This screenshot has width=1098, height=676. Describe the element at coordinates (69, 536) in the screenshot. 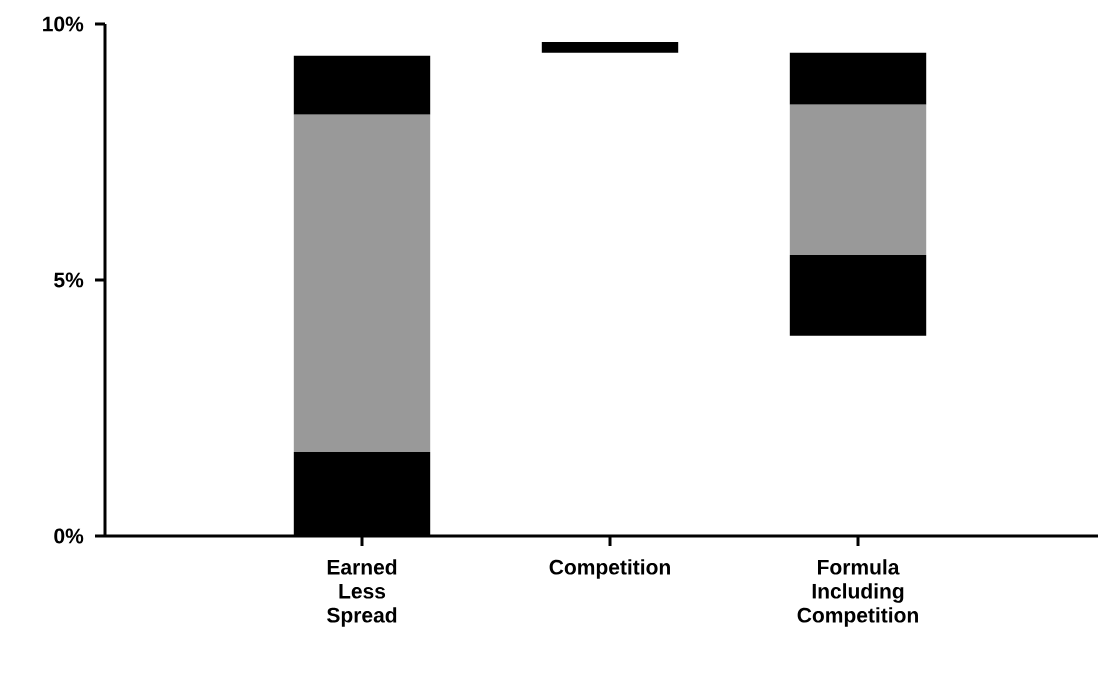

I see `y-tick-label: 0%` at that location.